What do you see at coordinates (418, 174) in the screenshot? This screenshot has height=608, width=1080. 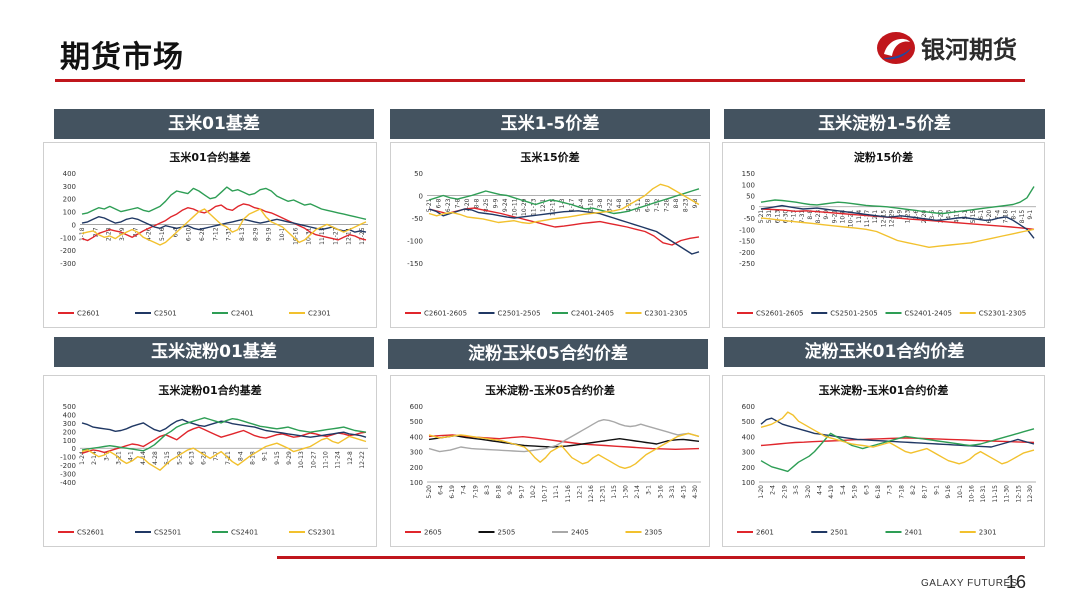 I see `y-tick-label: 50` at bounding box center [418, 174].